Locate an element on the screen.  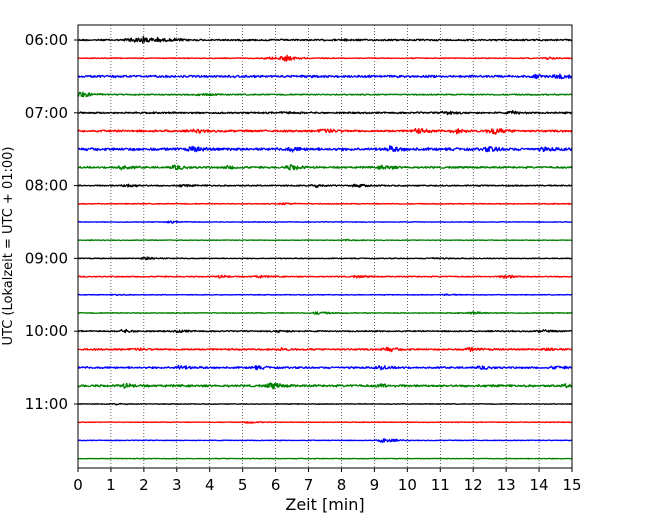
x-tick-label: 15 is located at coordinates (571, 485).